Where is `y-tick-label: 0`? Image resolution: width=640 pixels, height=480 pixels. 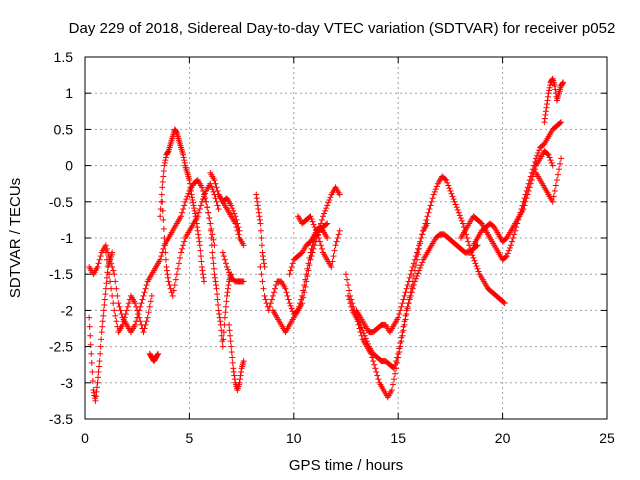
y-tick-label: 0 is located at coordinates (69, 166).